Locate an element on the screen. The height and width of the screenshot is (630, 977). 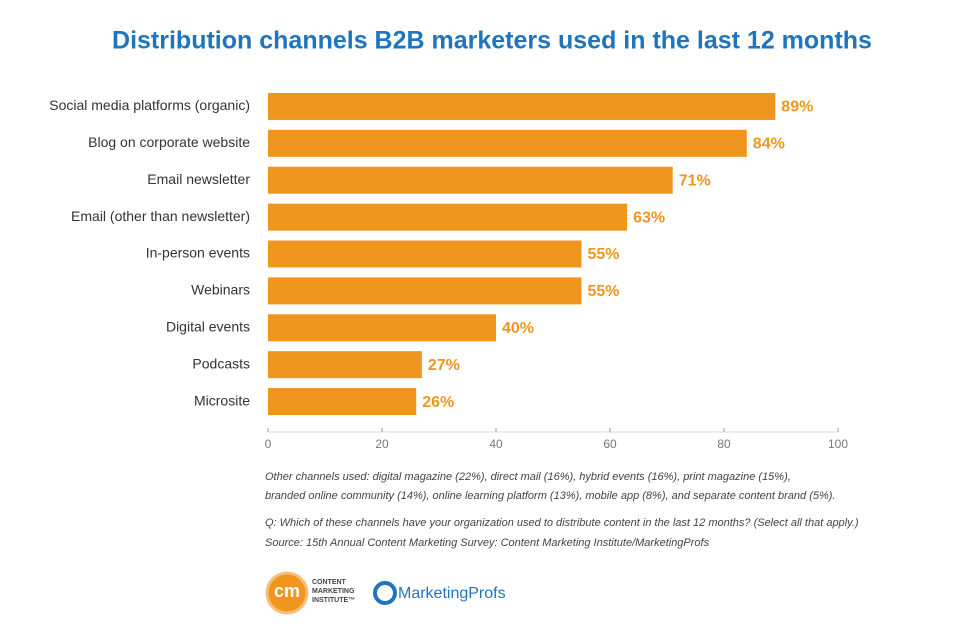
category-label: Social media platforms (organic) is located at coordinates (149, 105).